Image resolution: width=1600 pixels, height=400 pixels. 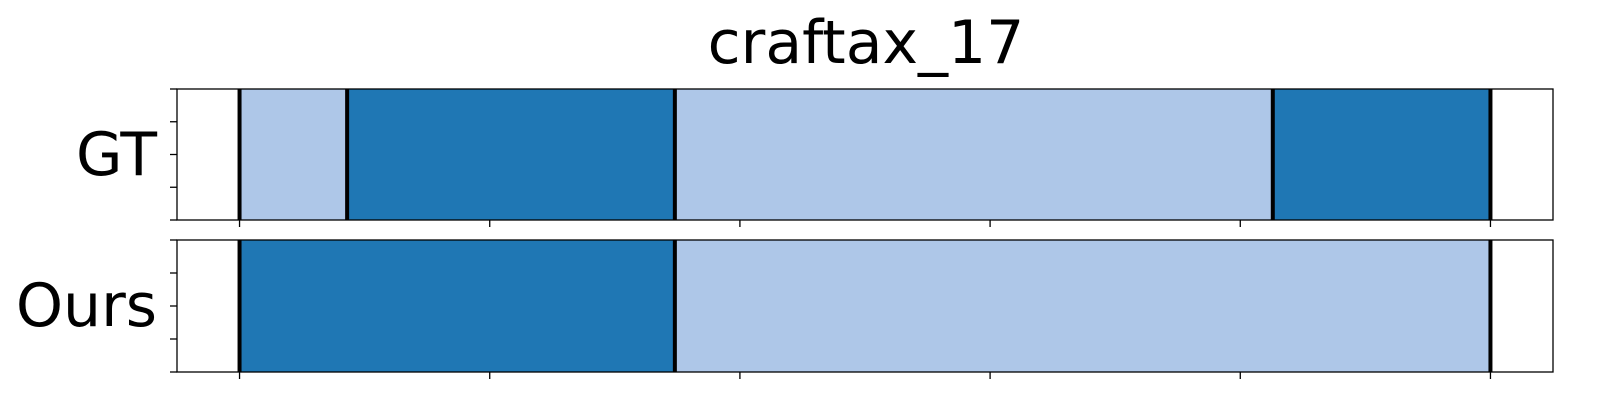 I want to click on row-label-gt: GT, so click(x=116, y=155).